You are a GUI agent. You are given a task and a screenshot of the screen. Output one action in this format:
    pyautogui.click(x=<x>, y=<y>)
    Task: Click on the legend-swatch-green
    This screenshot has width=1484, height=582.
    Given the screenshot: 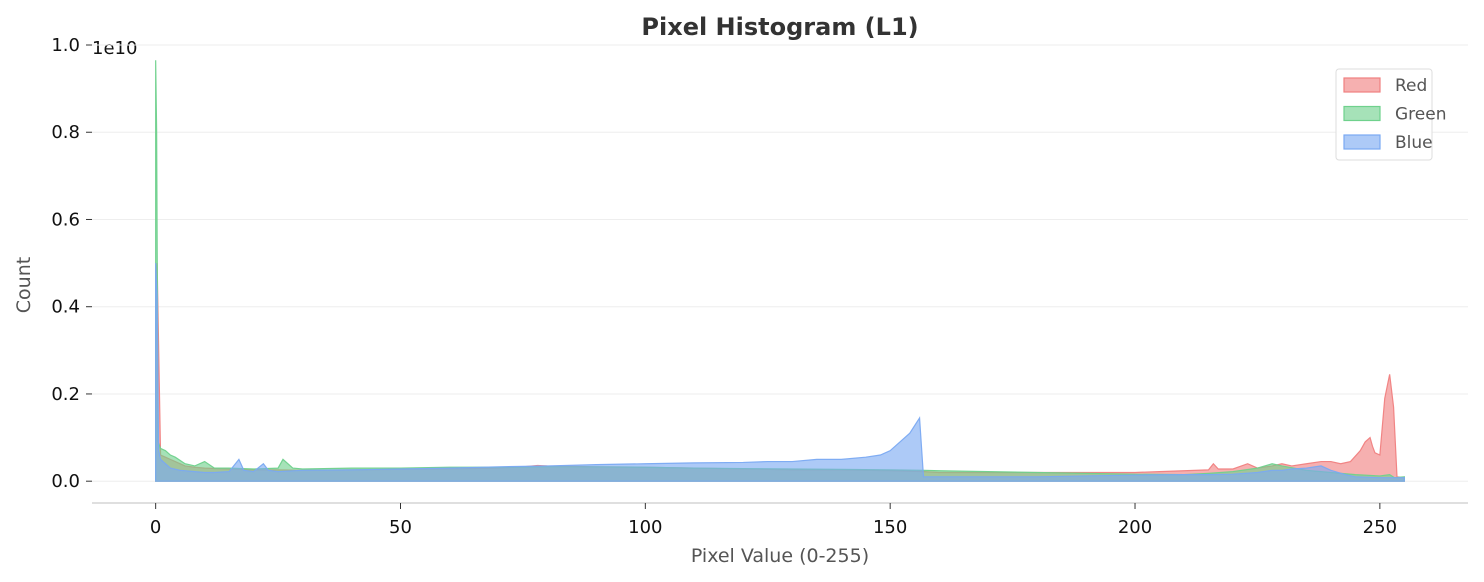 What is the action you would take?
    pyautogui.click(x=1362, y=113)
    